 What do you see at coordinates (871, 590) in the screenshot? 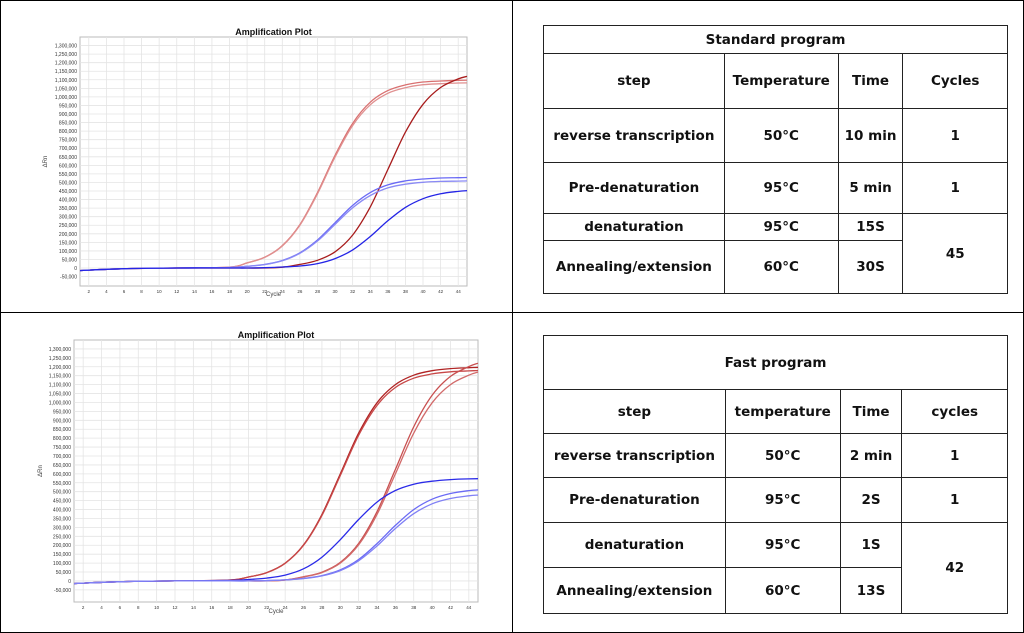
I see `cell-time: 13S` at bounding box center [871, 590].